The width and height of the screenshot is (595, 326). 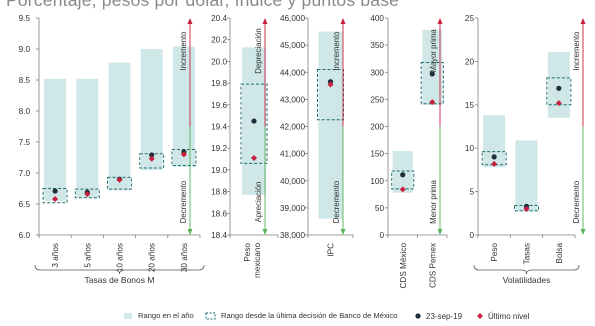 What do you see at coordinates (120, 280) in the screenshot?
I see `group-label: Tasas de Bonos M` at bounding box center [120, 280].